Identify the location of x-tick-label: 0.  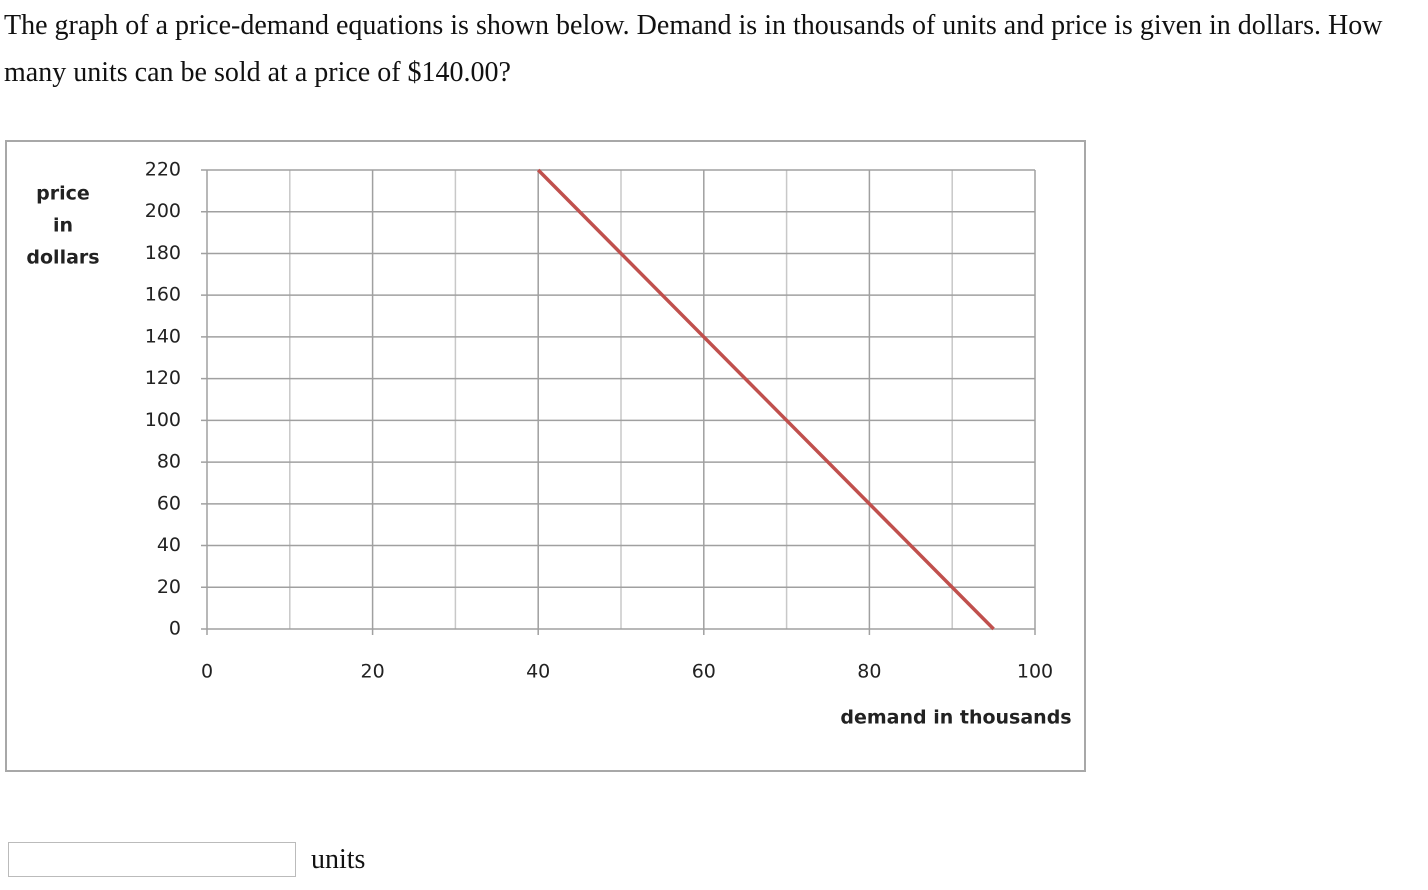
(207, 672).